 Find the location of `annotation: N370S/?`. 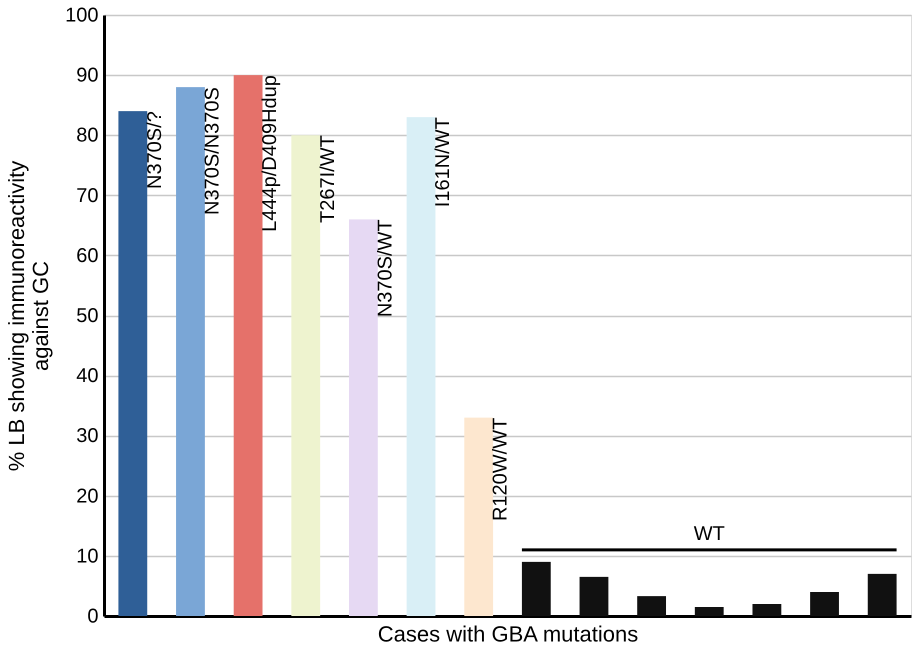

annotation: N370S/? is located at coordinates (155, 150).